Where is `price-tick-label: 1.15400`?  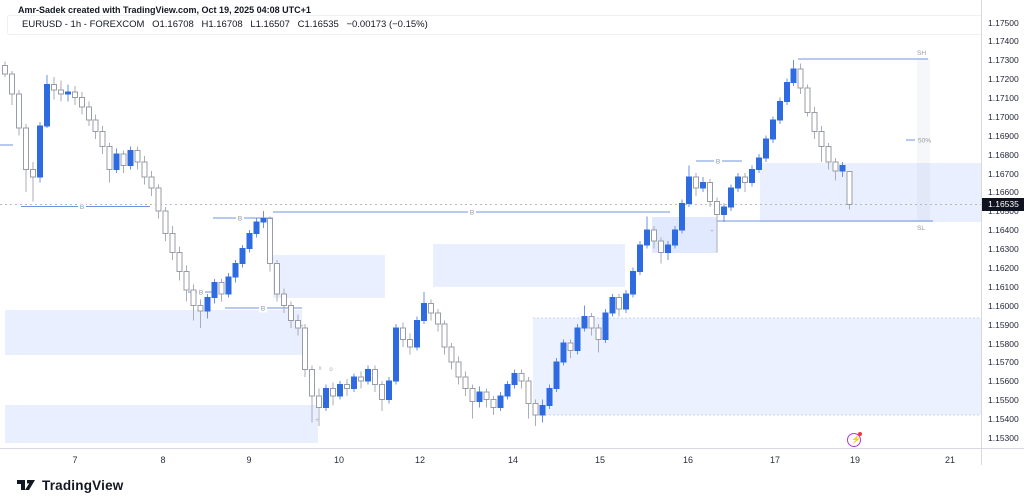 price-tick-label: 1.15400 is located at coordinates (1003, 419).